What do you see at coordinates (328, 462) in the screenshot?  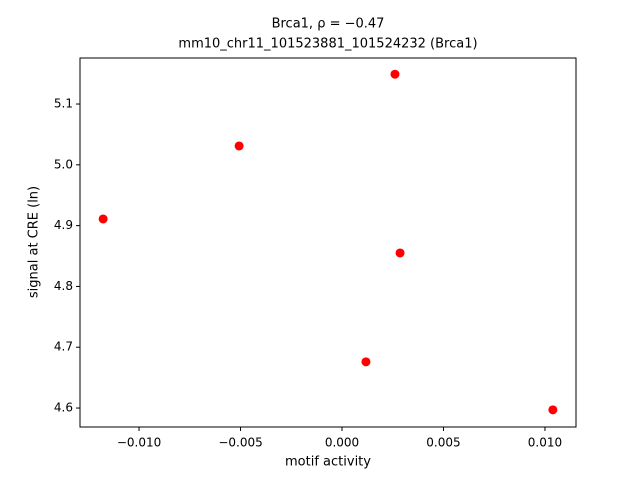 I see `x-axis-label: motif activity` at bounding box center [328, 462].